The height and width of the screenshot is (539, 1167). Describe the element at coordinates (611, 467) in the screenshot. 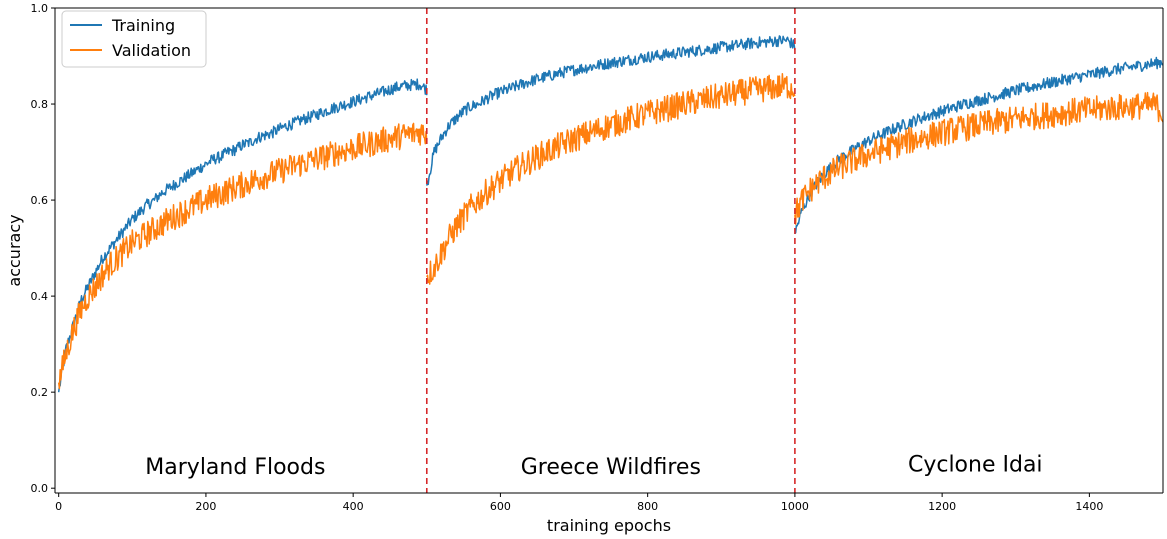

I see `region-label-2: Greece Wildfires` at that location.